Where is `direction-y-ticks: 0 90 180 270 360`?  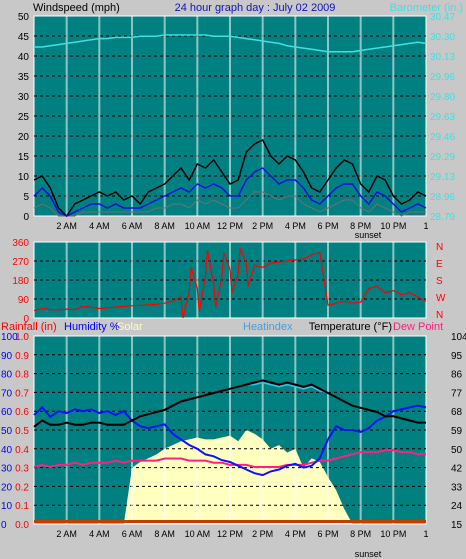
direction-y-ticks: 0 90 180 270 360 is located at coordinates (20, 281).